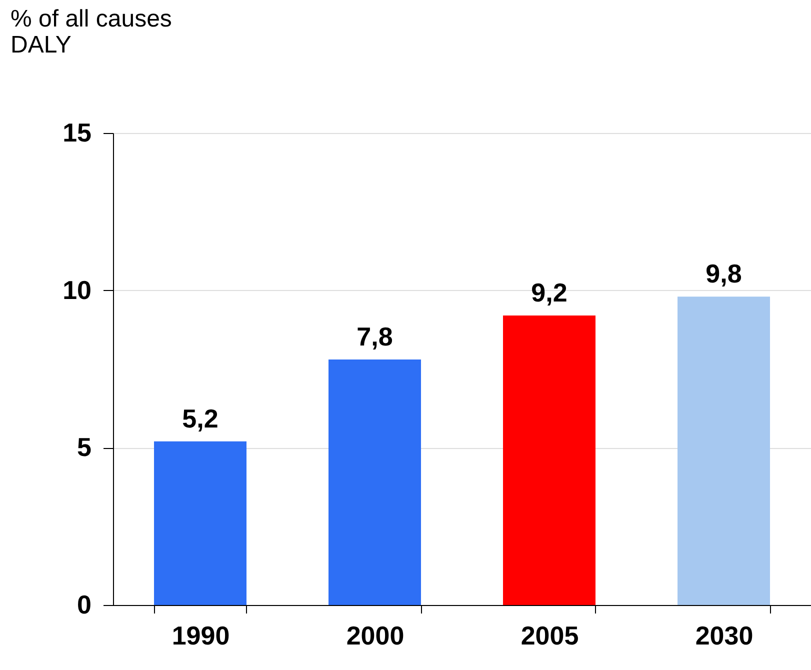 This screenshot has height=670, width=811. Describe the element at coordinates (77, 133) in the screenshot. I see `y-tick-label: 15` at that location.